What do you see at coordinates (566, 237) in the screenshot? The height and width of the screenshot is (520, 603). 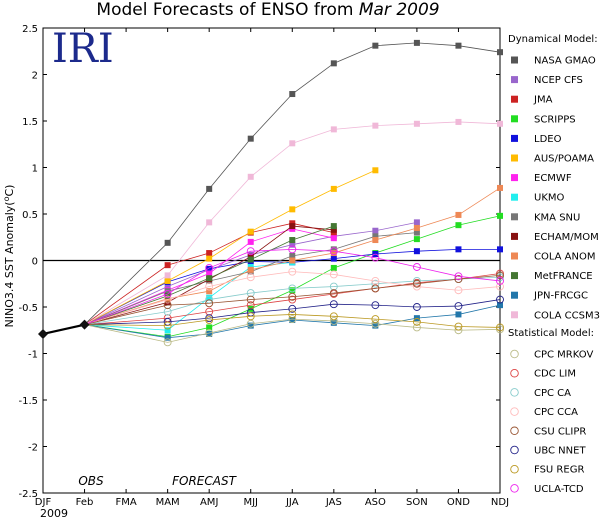 I see `legend-label: ECHAM/MOM` at bounding box center [566, 237].